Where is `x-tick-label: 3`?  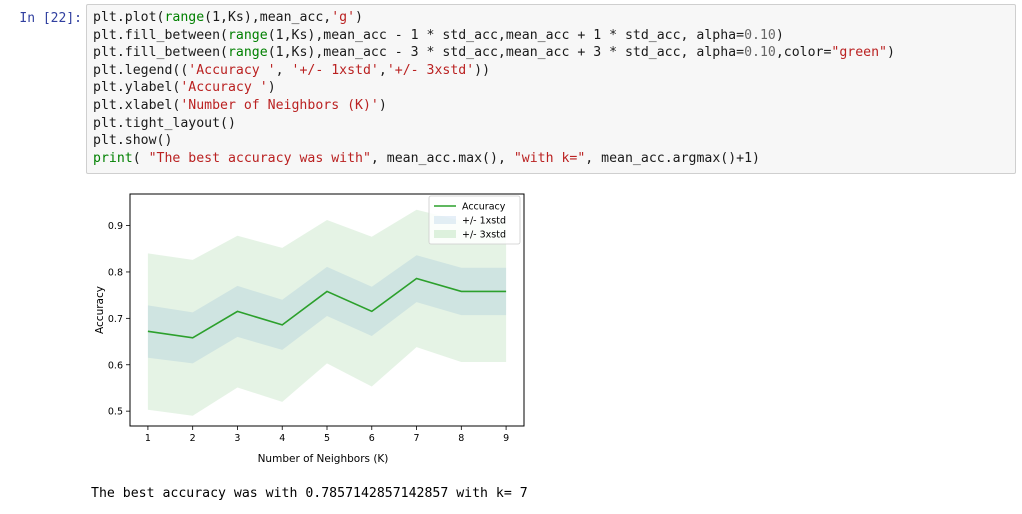
x-tick-label: 3 is located at coordinates (237, 438).